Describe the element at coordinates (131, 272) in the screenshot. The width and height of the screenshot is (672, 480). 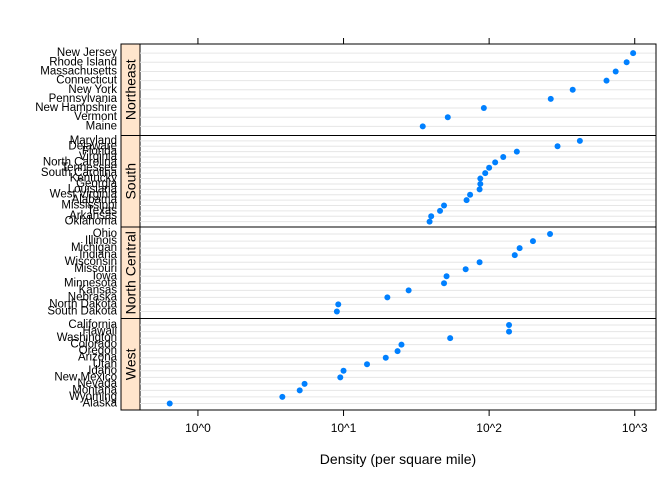
I see `panel-strip-label: North Central` at that location.